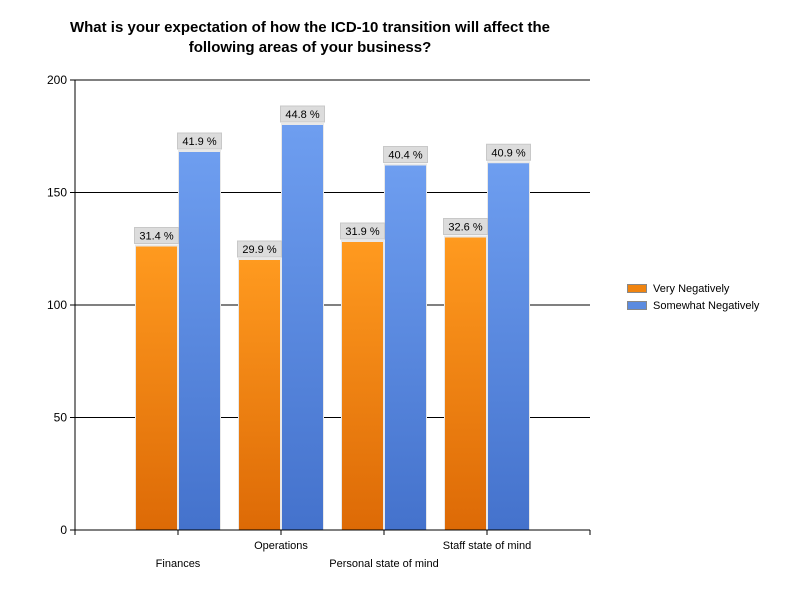  I want to click on data-label-1-0: 41.9 %, so click(199, 142).